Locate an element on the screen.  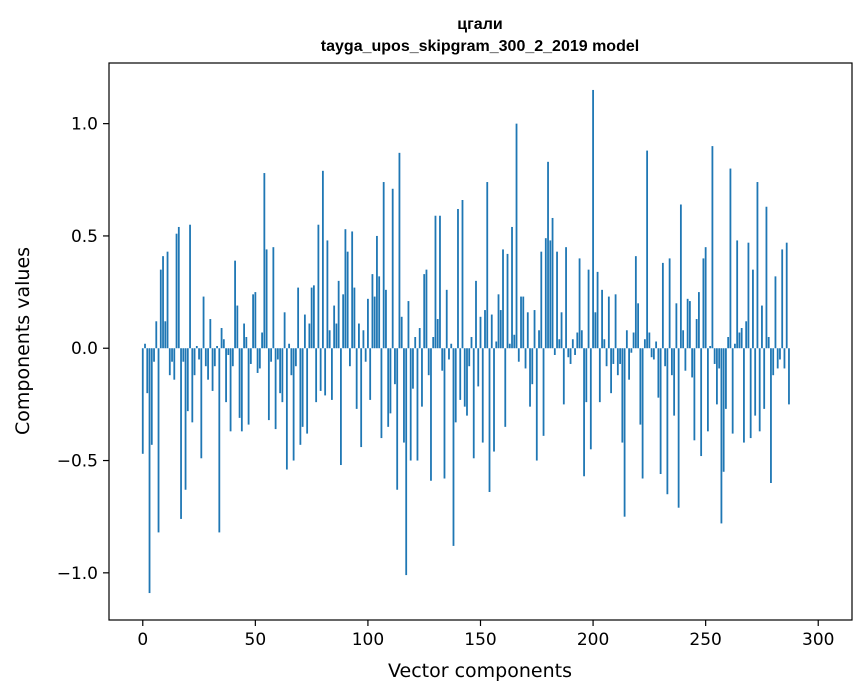
x-tick-label: 100 is located at coordinates (368, 640).